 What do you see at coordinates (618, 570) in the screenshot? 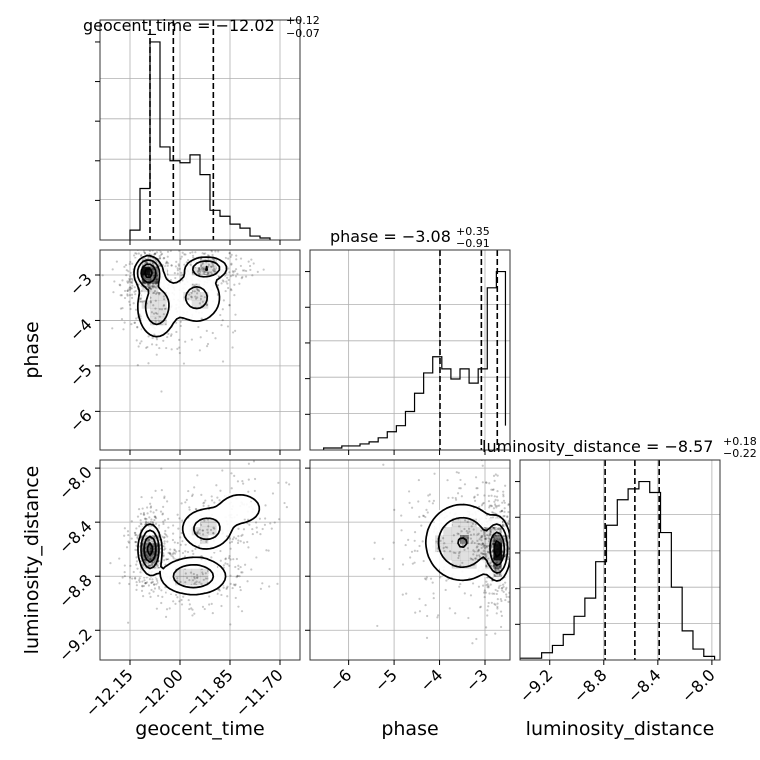
I see `histogram-step-luminosity_distance` at bounding box center [618, 570].